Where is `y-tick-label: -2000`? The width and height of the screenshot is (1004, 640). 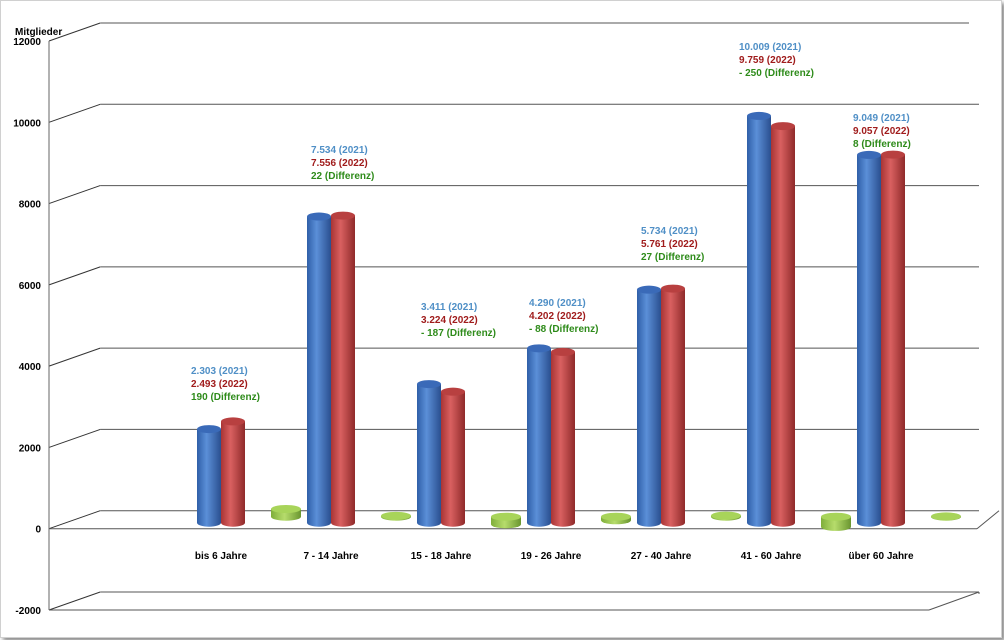 y-tick-label: -2000 is located at coordinates (28, 611).